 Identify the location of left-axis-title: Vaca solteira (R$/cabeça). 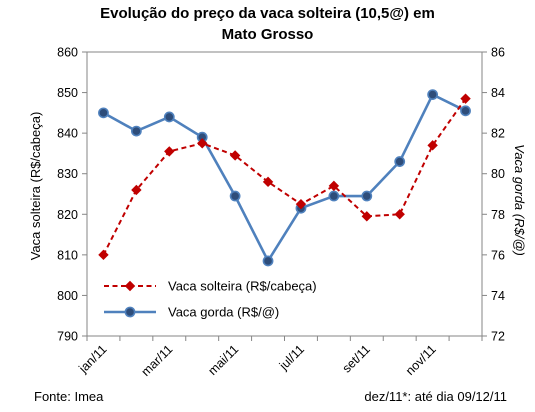
(35, 186).